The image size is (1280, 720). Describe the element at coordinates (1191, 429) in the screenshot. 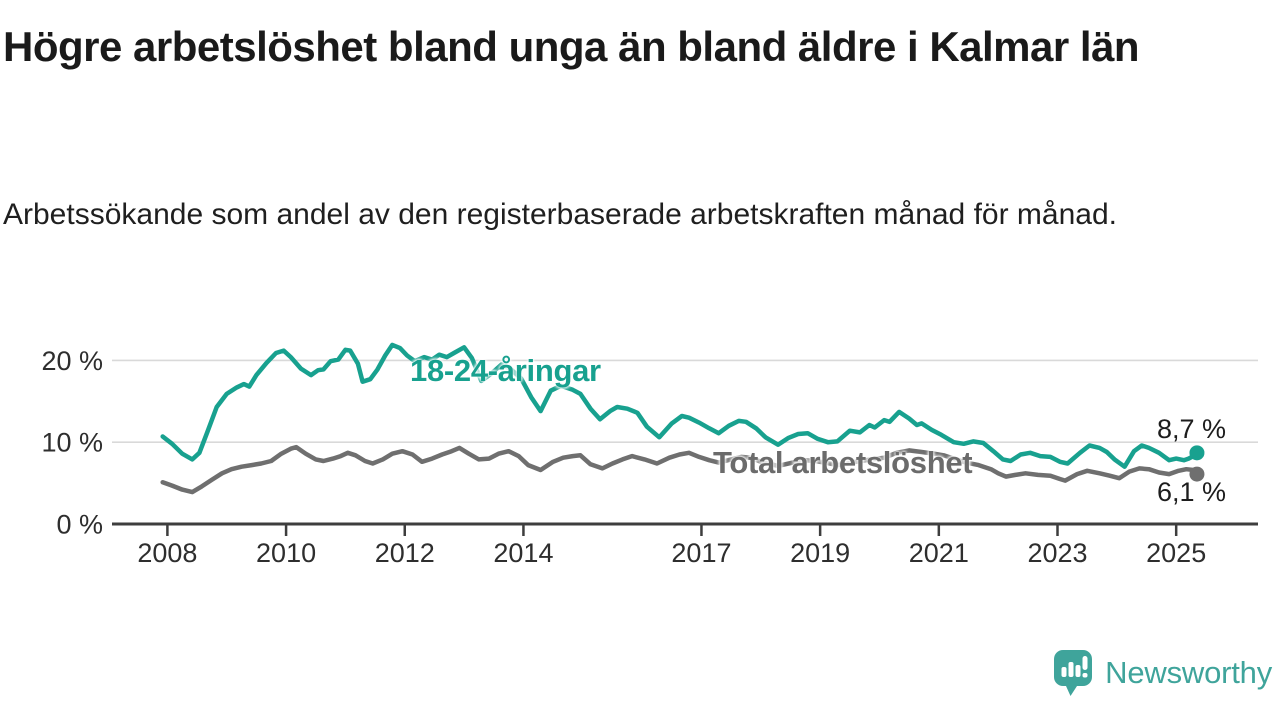

I see `end-value-label-youth: 8,7 %` at that location.